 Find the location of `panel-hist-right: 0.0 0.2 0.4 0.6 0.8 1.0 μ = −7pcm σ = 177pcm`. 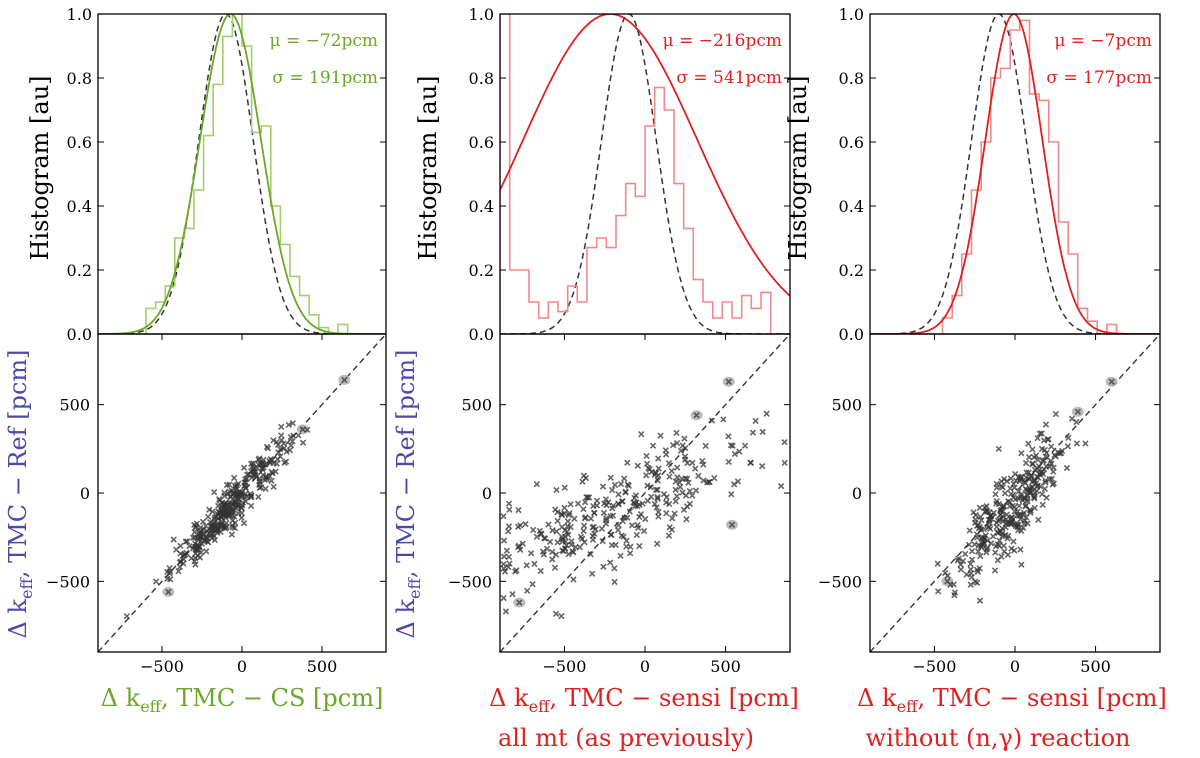

panel-hist-right: 0.0 0.2 0.4 0.6 0.8 1.0 μ = −7pcm σ = 177pcm is located at coordinates (1000, 174).